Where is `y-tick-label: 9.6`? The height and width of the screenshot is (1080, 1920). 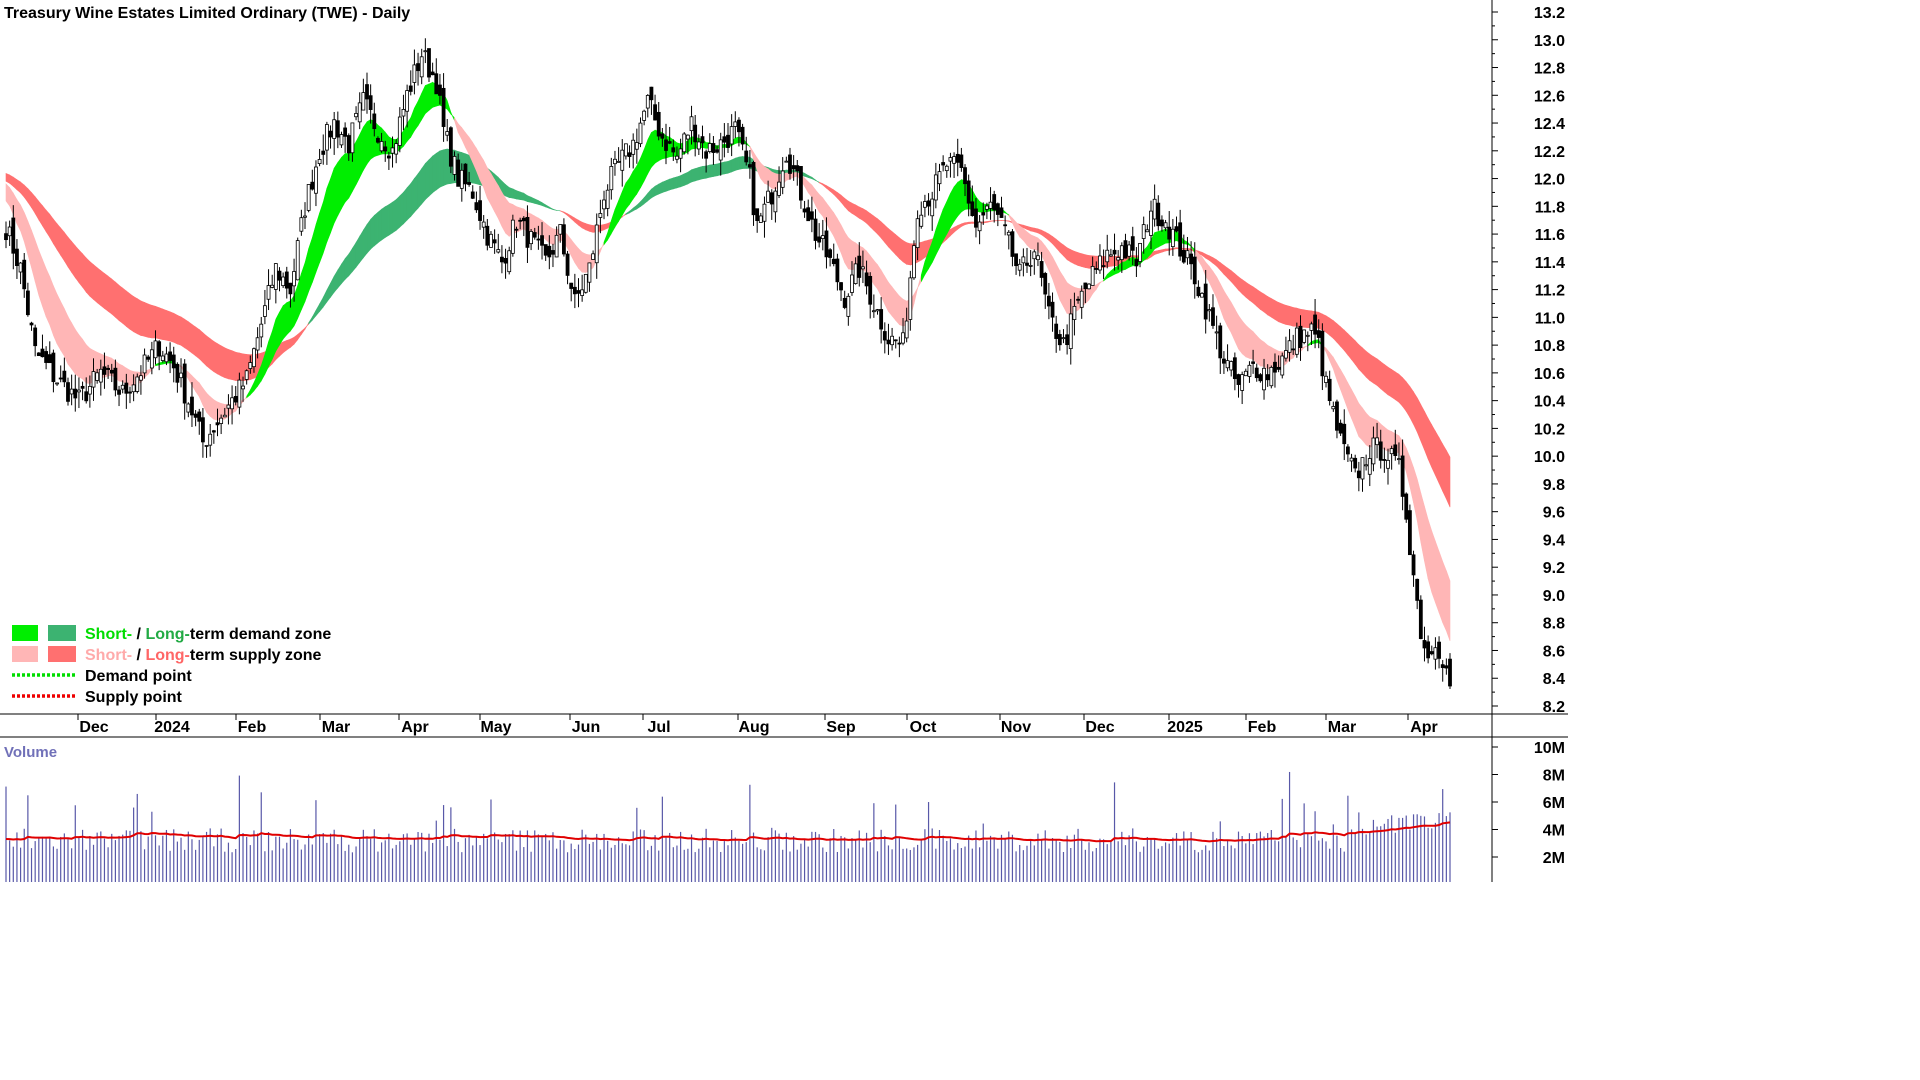
y-tick-label: 9.6 is located at coordinates (1554, 513).